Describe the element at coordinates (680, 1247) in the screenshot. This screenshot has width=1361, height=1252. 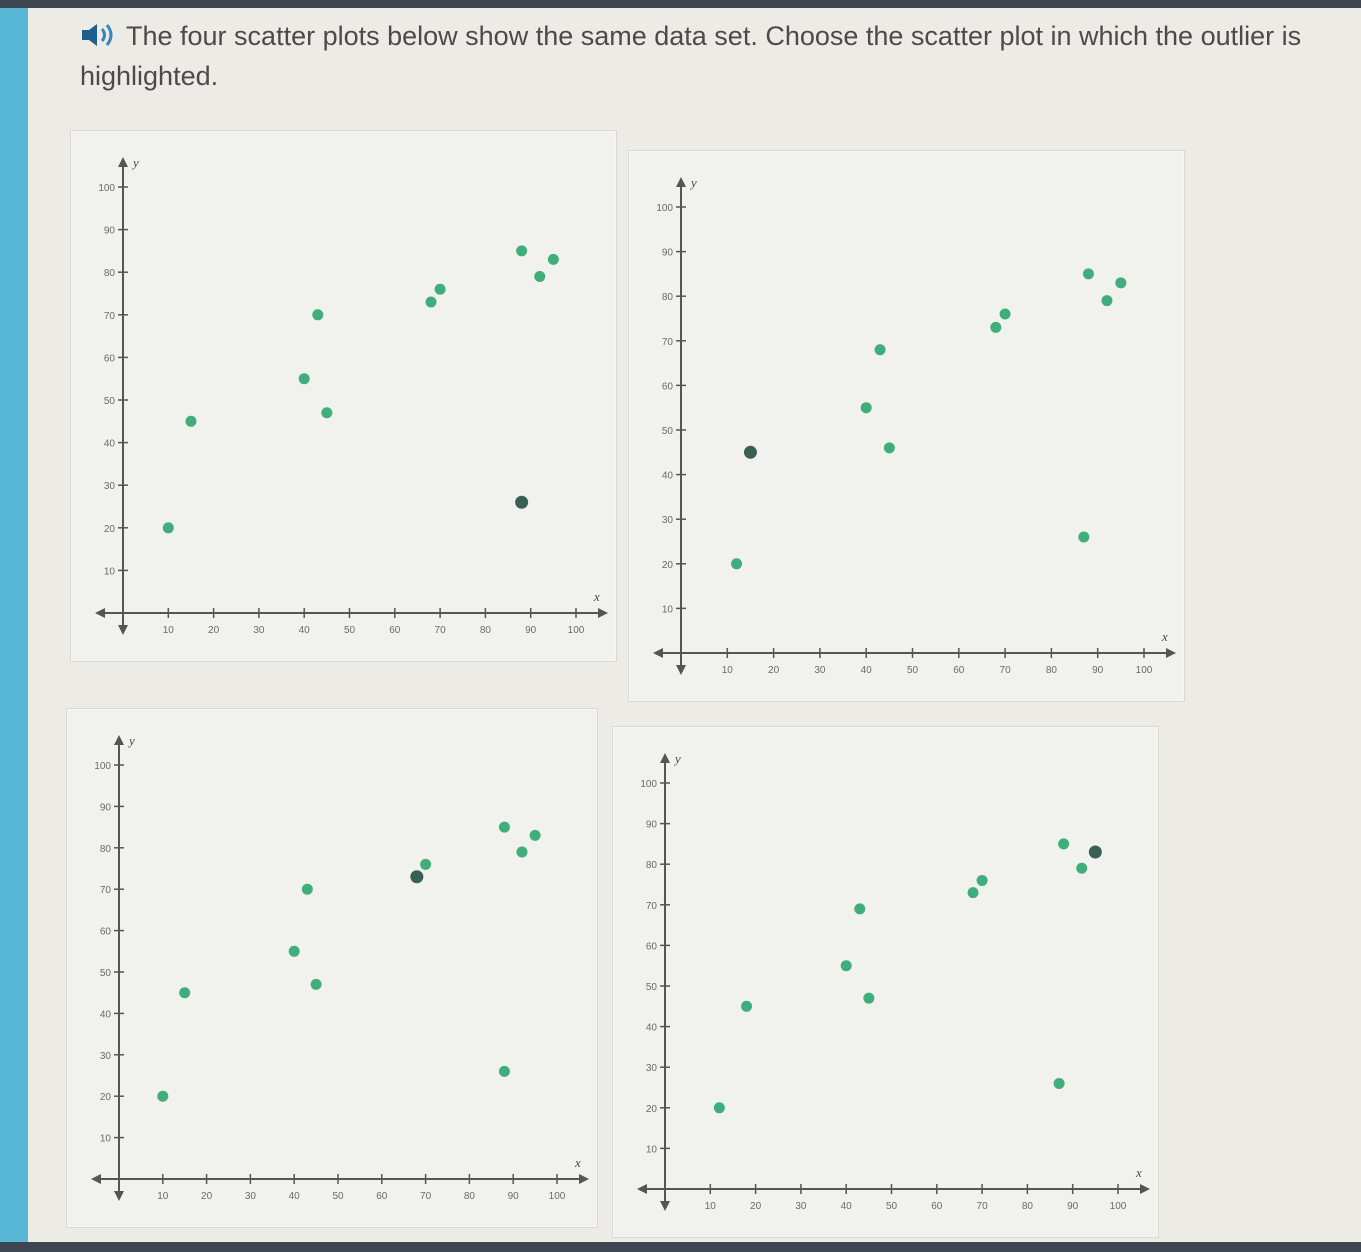
I see `bottom-bezel` at that location.